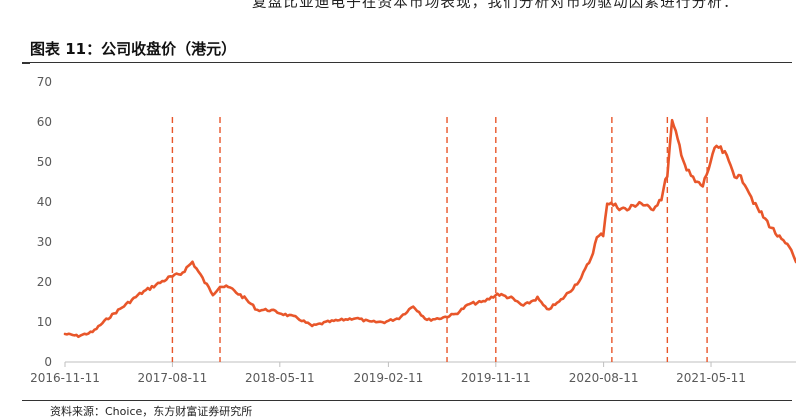 Image resolution: width=796 pixels, height=420 pixels. Describe the element at coordinates (389, 378) in the screenshot. I see `x-tick-label: 2019-02-11` at that location.